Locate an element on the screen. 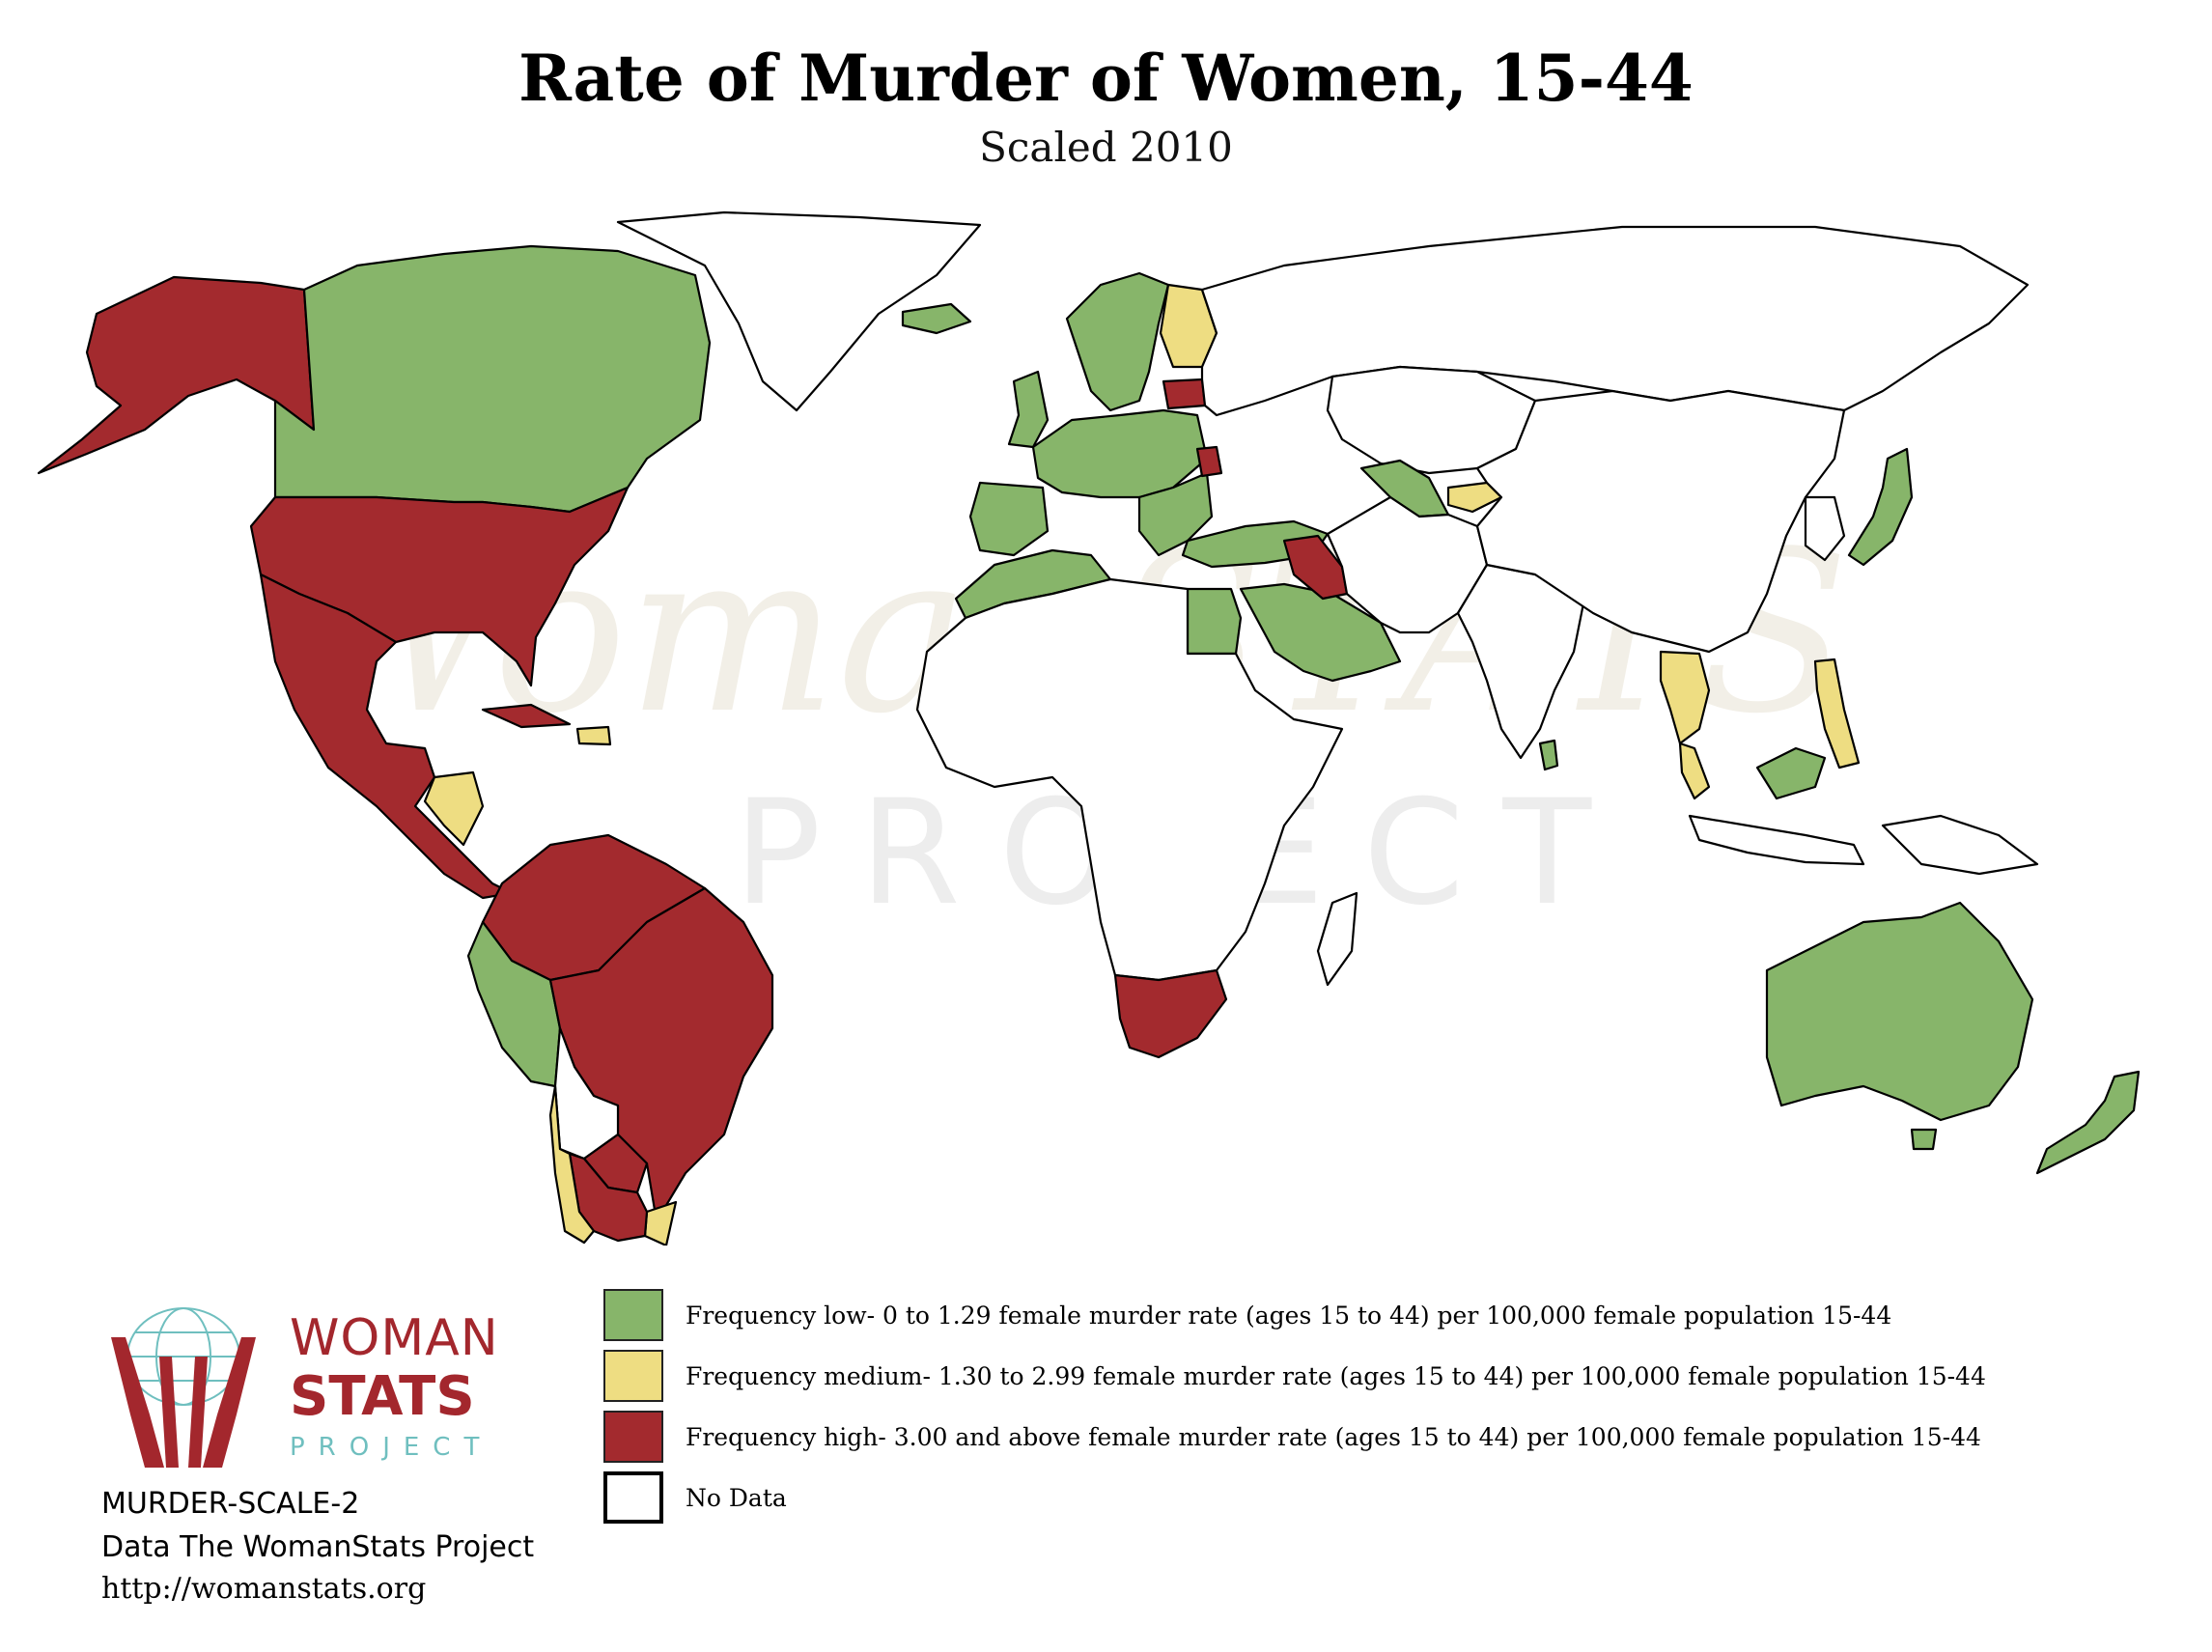 This screenshot has width=2212, height=1652. womanstats-logo: WOMAN STATS PROJECT is located at coordinates (305, 1388).